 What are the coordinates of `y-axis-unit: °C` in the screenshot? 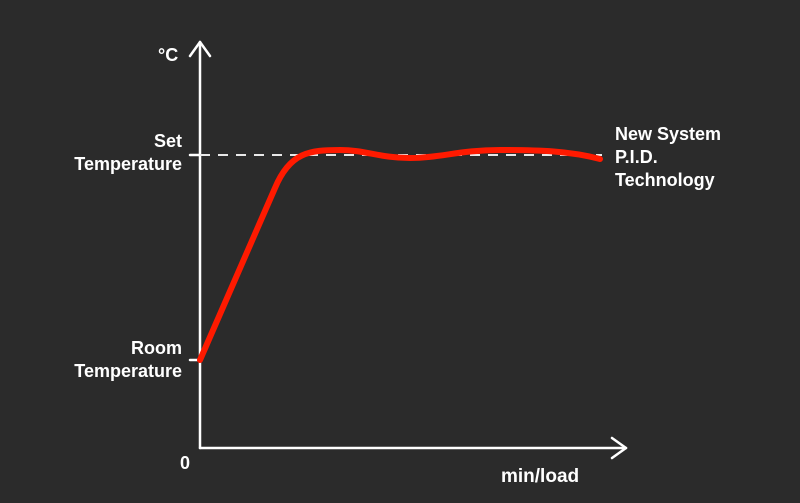 It's located at (168, 55).